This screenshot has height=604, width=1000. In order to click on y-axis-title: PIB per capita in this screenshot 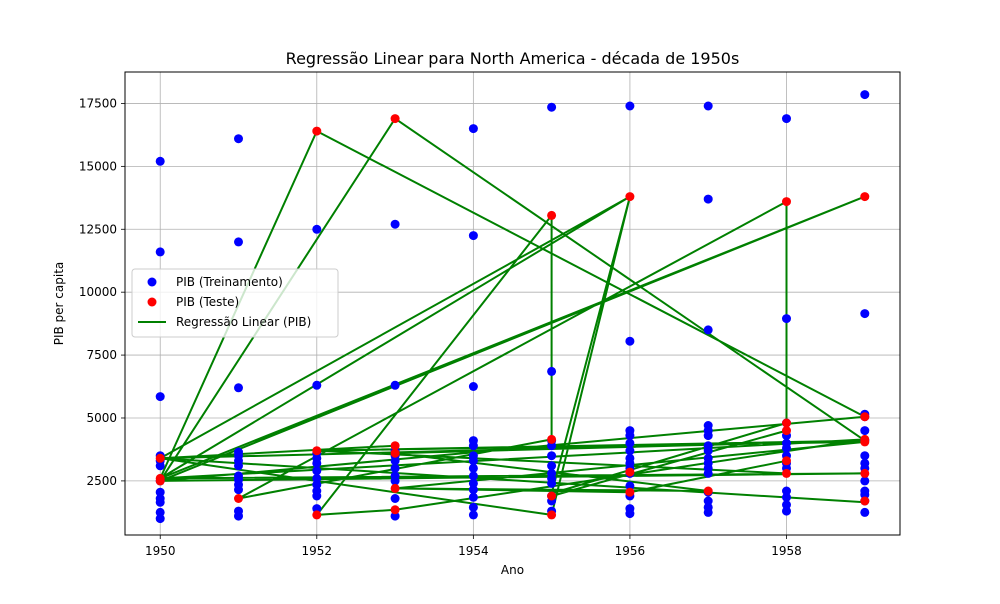, I will do `click(59, 304)`.